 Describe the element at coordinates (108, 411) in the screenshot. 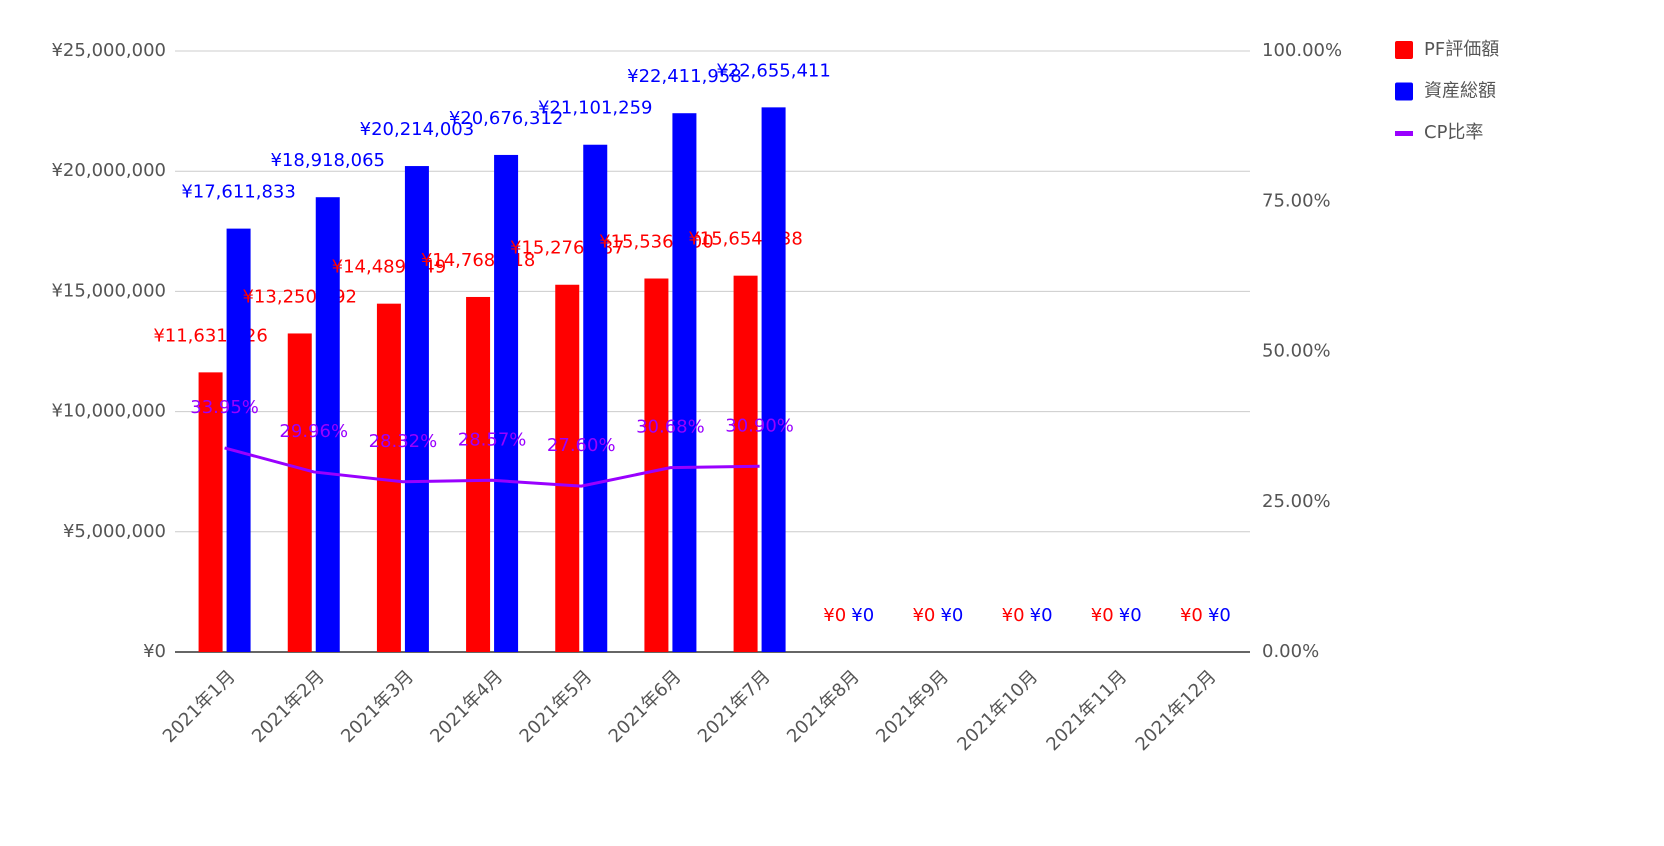

I see `y-tick-label: ¥10,000,000` at that location.